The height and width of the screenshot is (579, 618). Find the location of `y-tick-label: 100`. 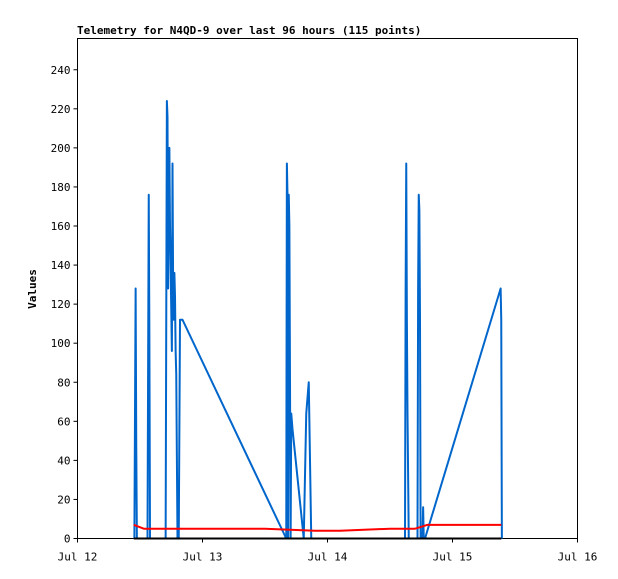

y-tick-label: 100 is located at coordinates (61, 343).